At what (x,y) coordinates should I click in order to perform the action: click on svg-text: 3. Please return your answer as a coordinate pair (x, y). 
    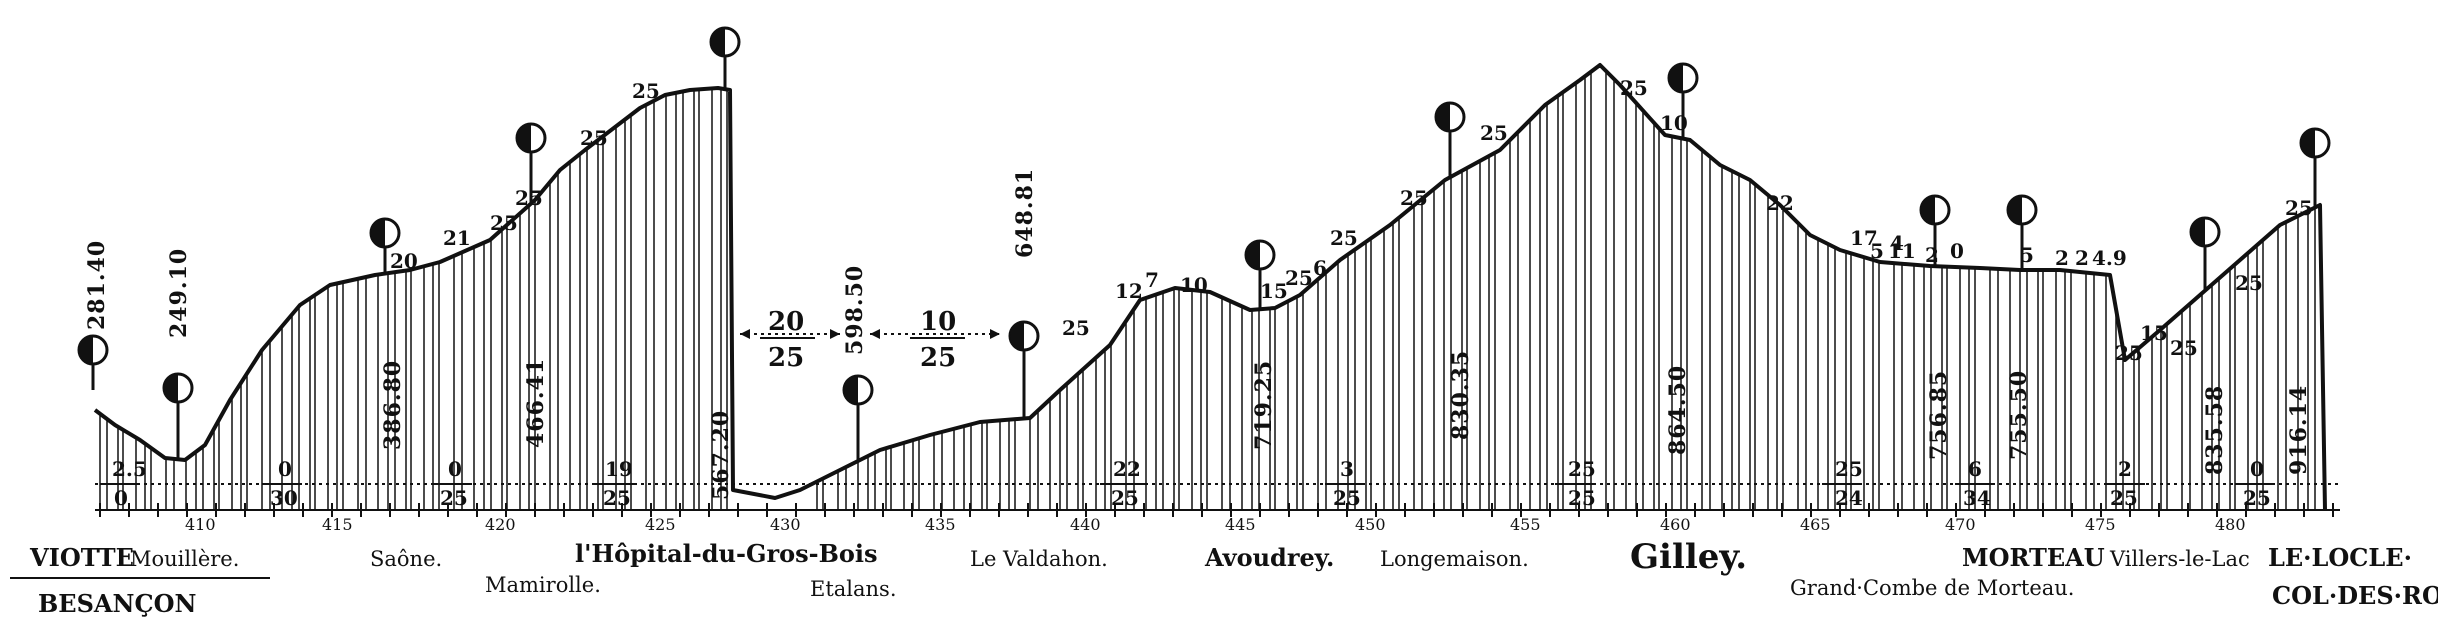
    Looking at the image, I should click on (1347, 469).